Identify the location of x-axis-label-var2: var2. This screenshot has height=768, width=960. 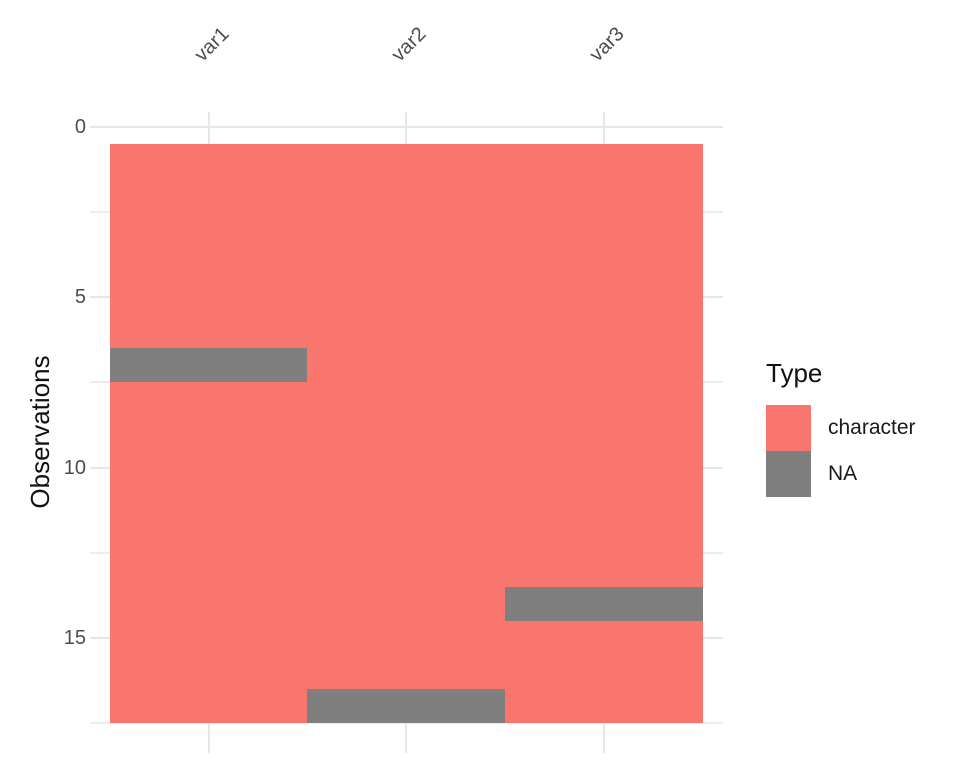
(409, 44).